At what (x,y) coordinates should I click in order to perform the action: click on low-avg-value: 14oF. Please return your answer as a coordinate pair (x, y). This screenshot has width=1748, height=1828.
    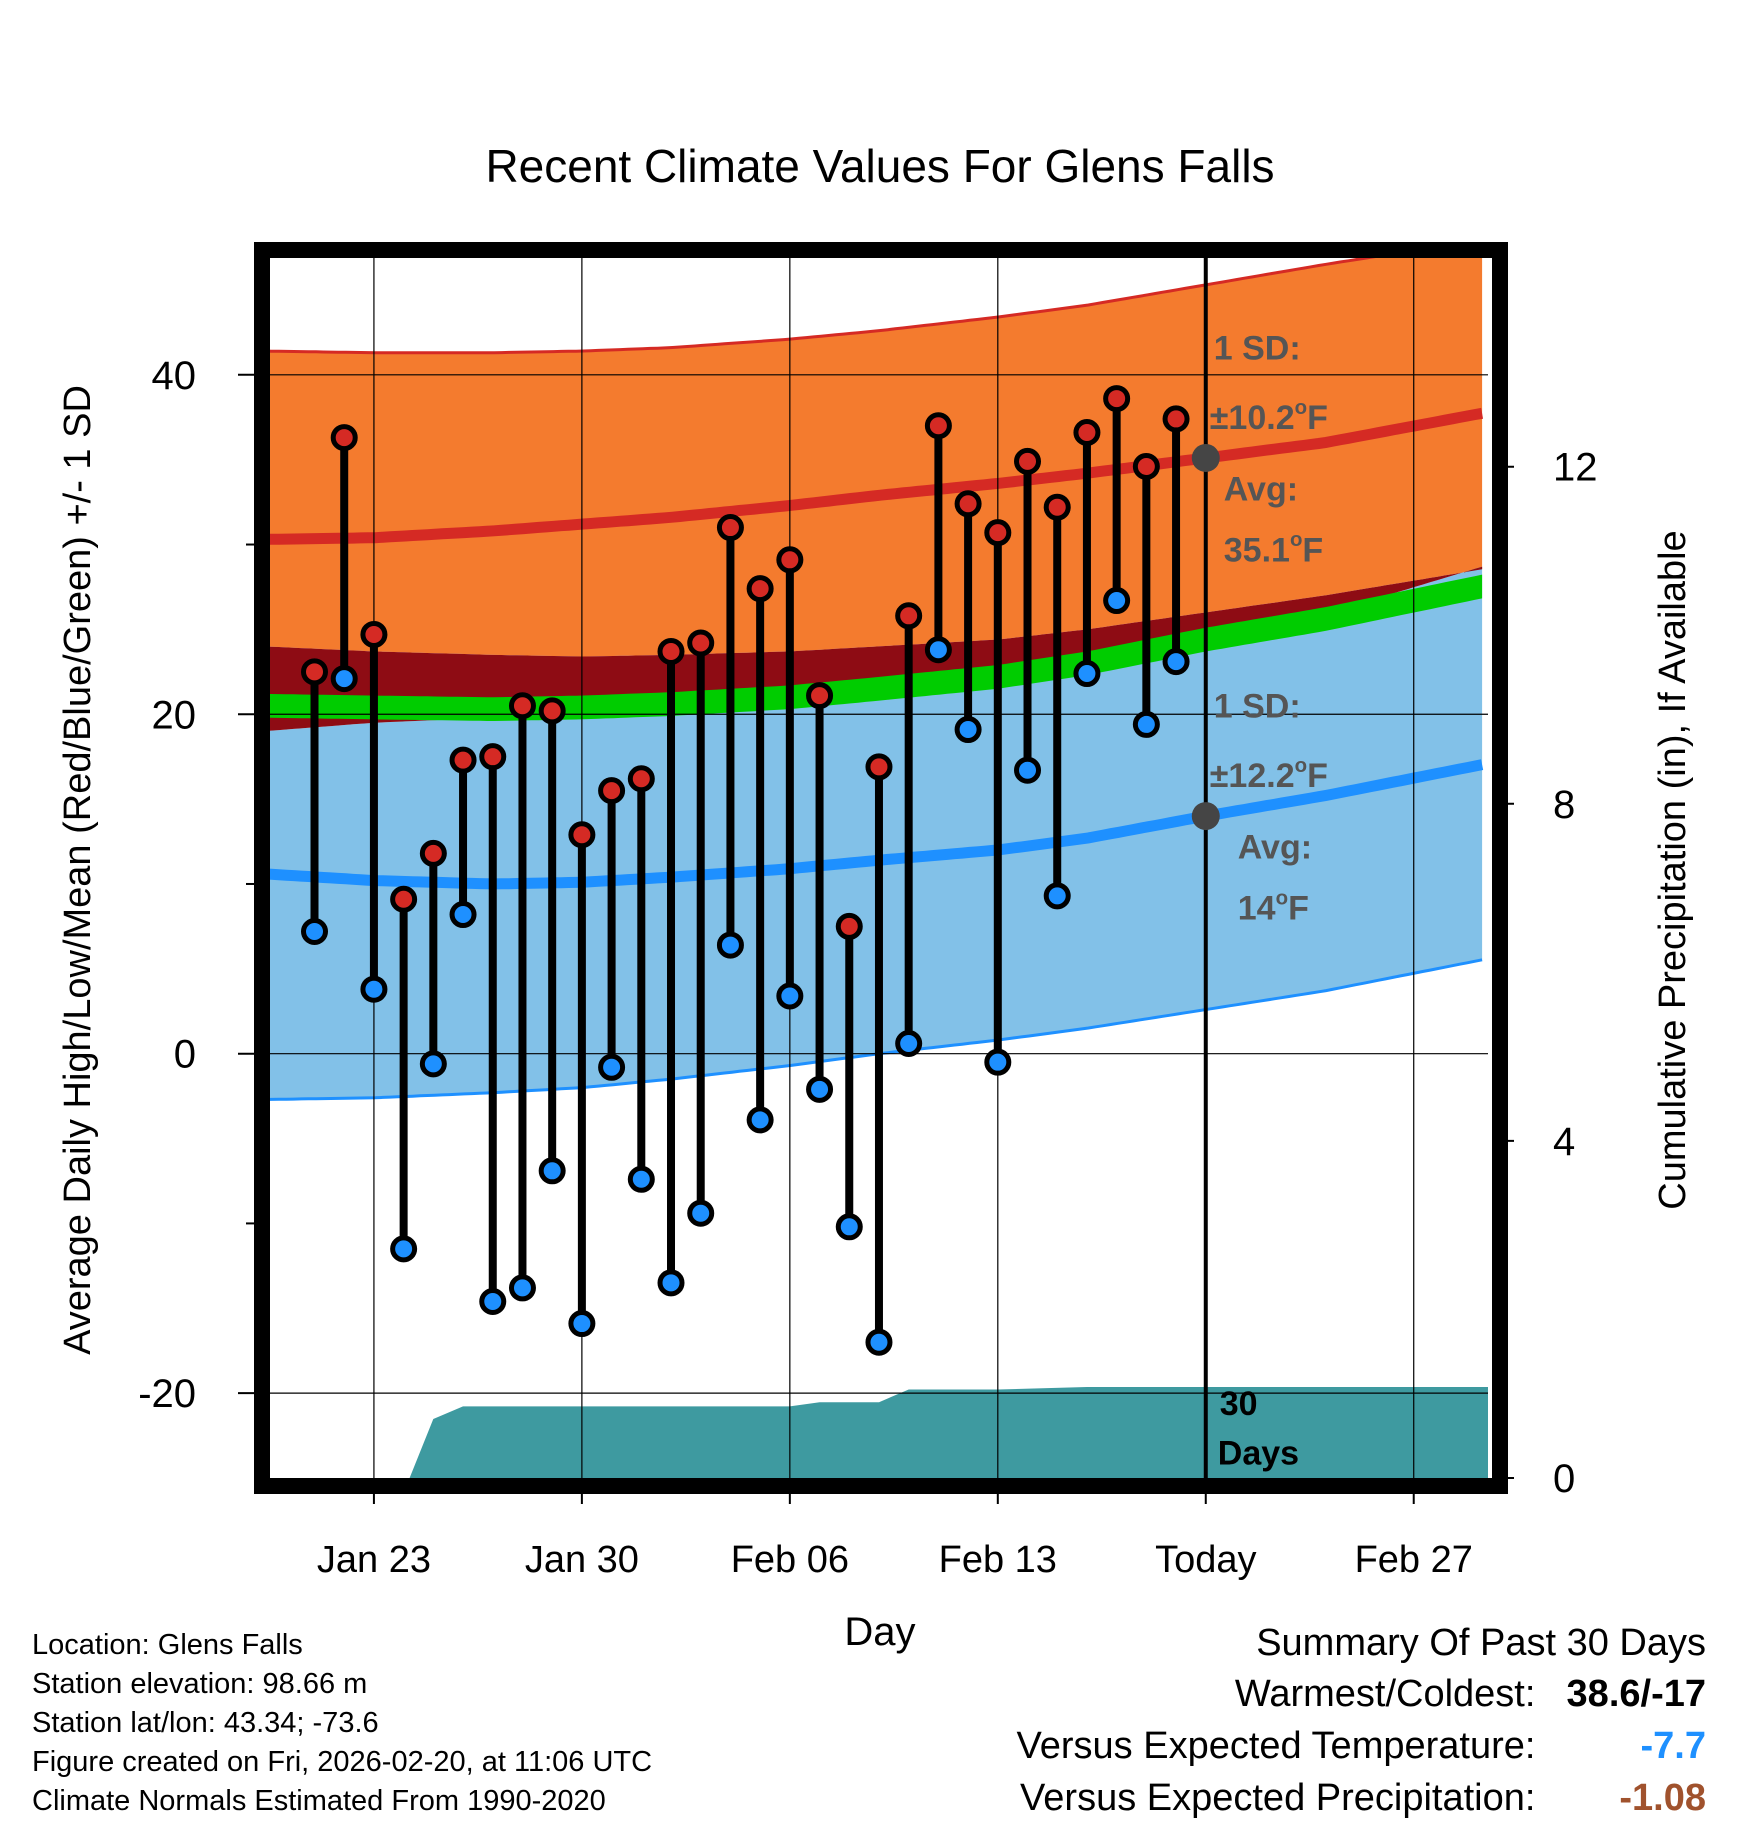
    Looking at the image, I should click on (1273, 907).